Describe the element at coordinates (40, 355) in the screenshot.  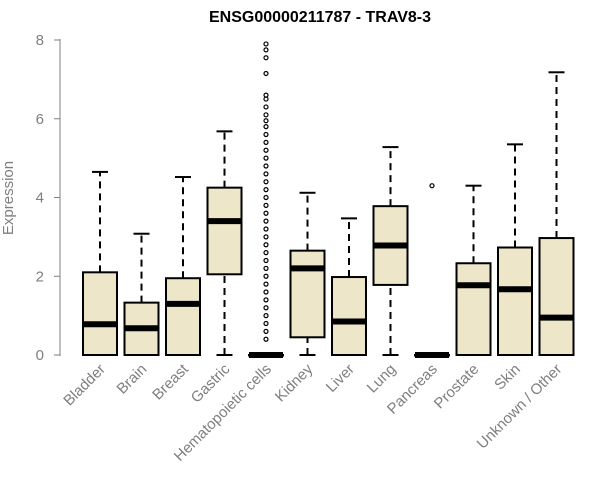
I see `y-tick-label: 0` at that location.